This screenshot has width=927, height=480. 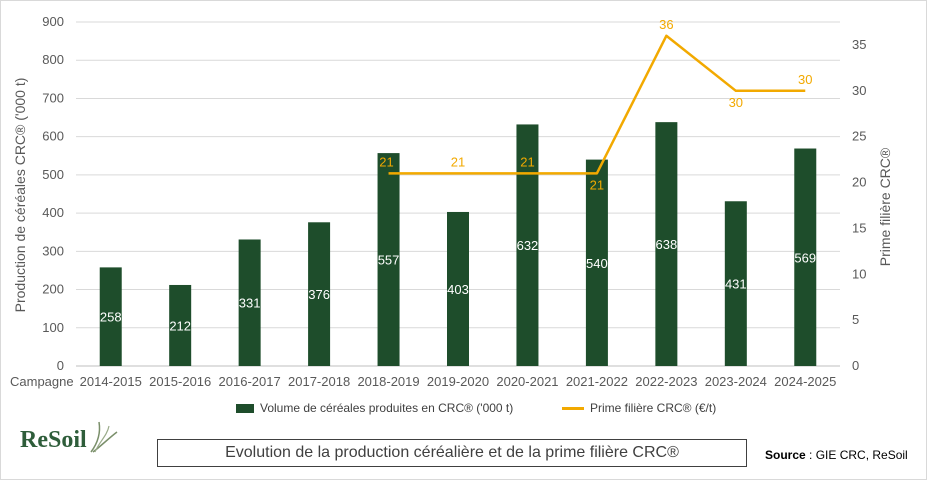 I want to click on legend-label-prime: Prime filière CRC® (€/t), so click(x=653, y=408).